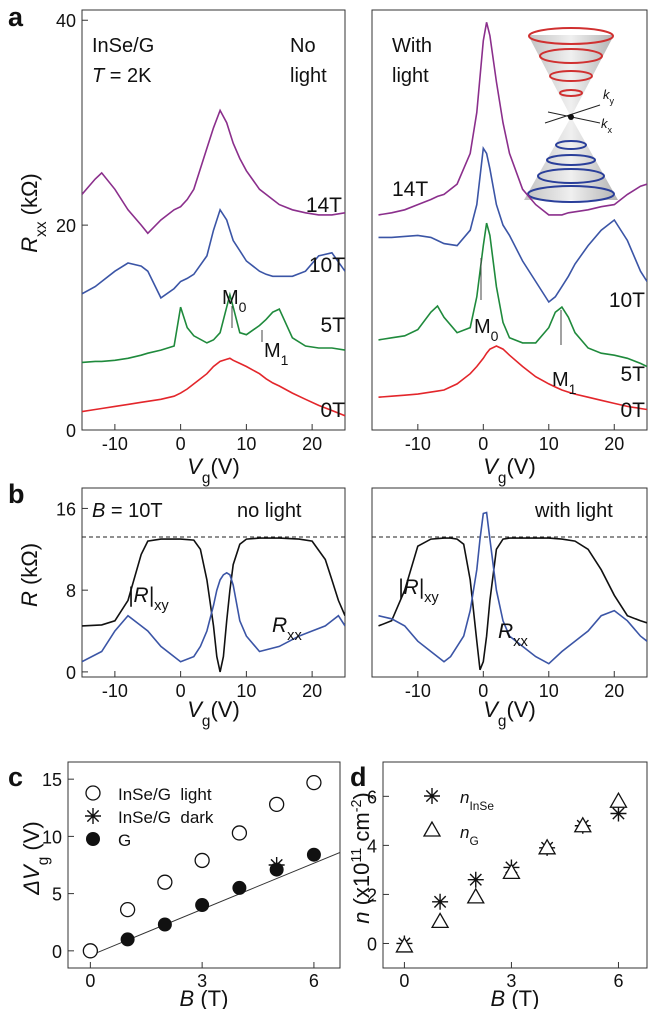 Image resolution: width=648 pixels, height=1009 pixels. Describe the element at coordinates (614, 691) in the screenshot. I see `x-tick-label: 20` at that location.